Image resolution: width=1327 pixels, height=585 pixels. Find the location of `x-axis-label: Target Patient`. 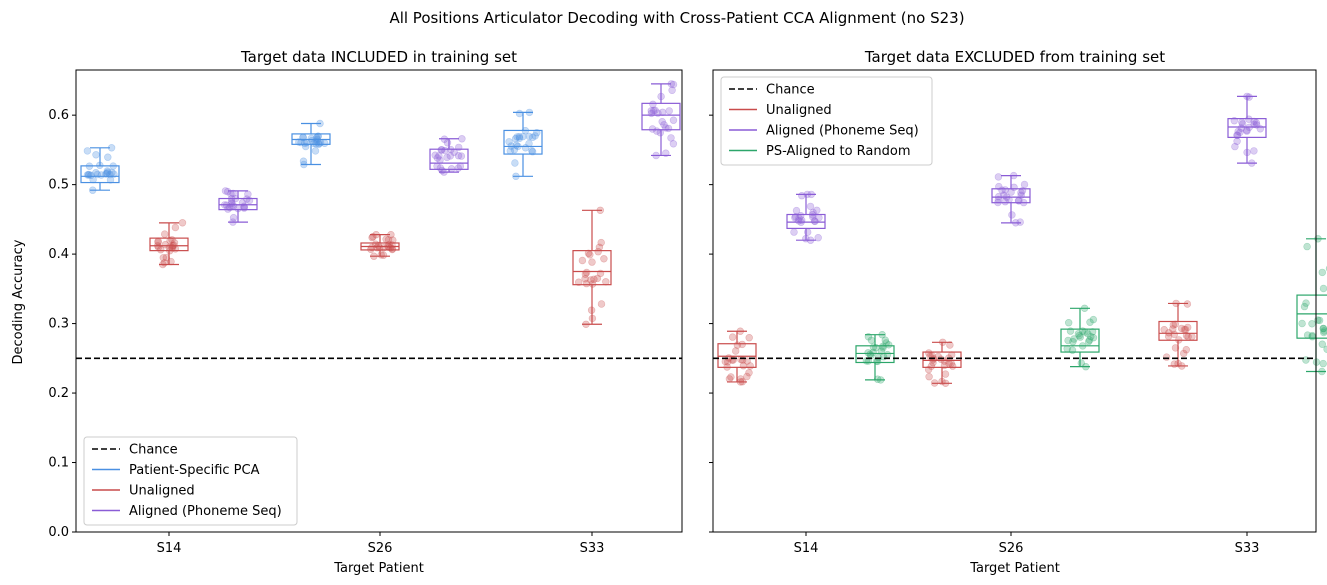

x-axis-label: Target Patient is located at coordinates (1014, 568).